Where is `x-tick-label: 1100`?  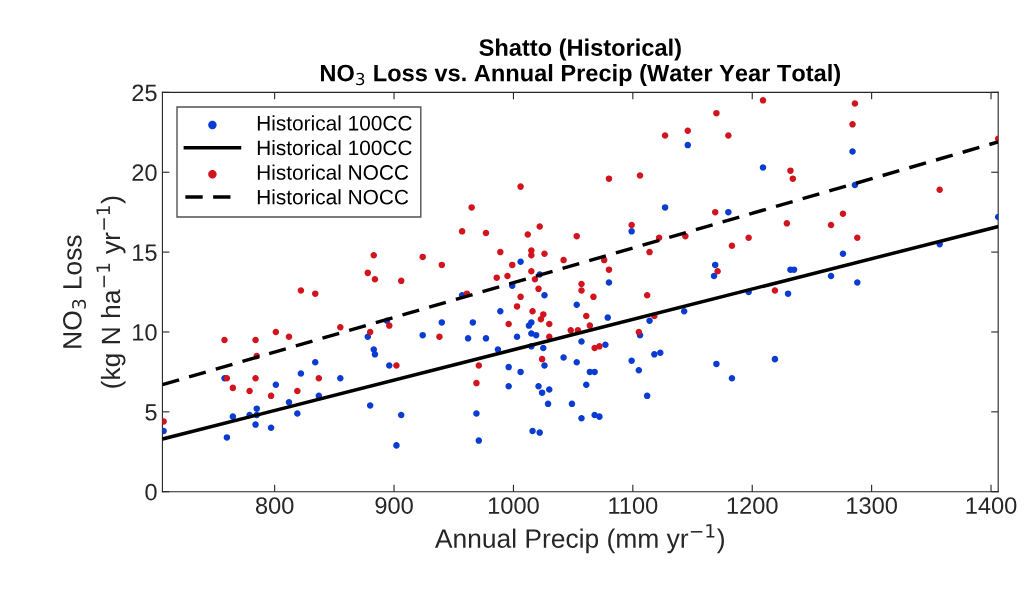
x-tick-label: 1100 is located at coordinates (633, 505).